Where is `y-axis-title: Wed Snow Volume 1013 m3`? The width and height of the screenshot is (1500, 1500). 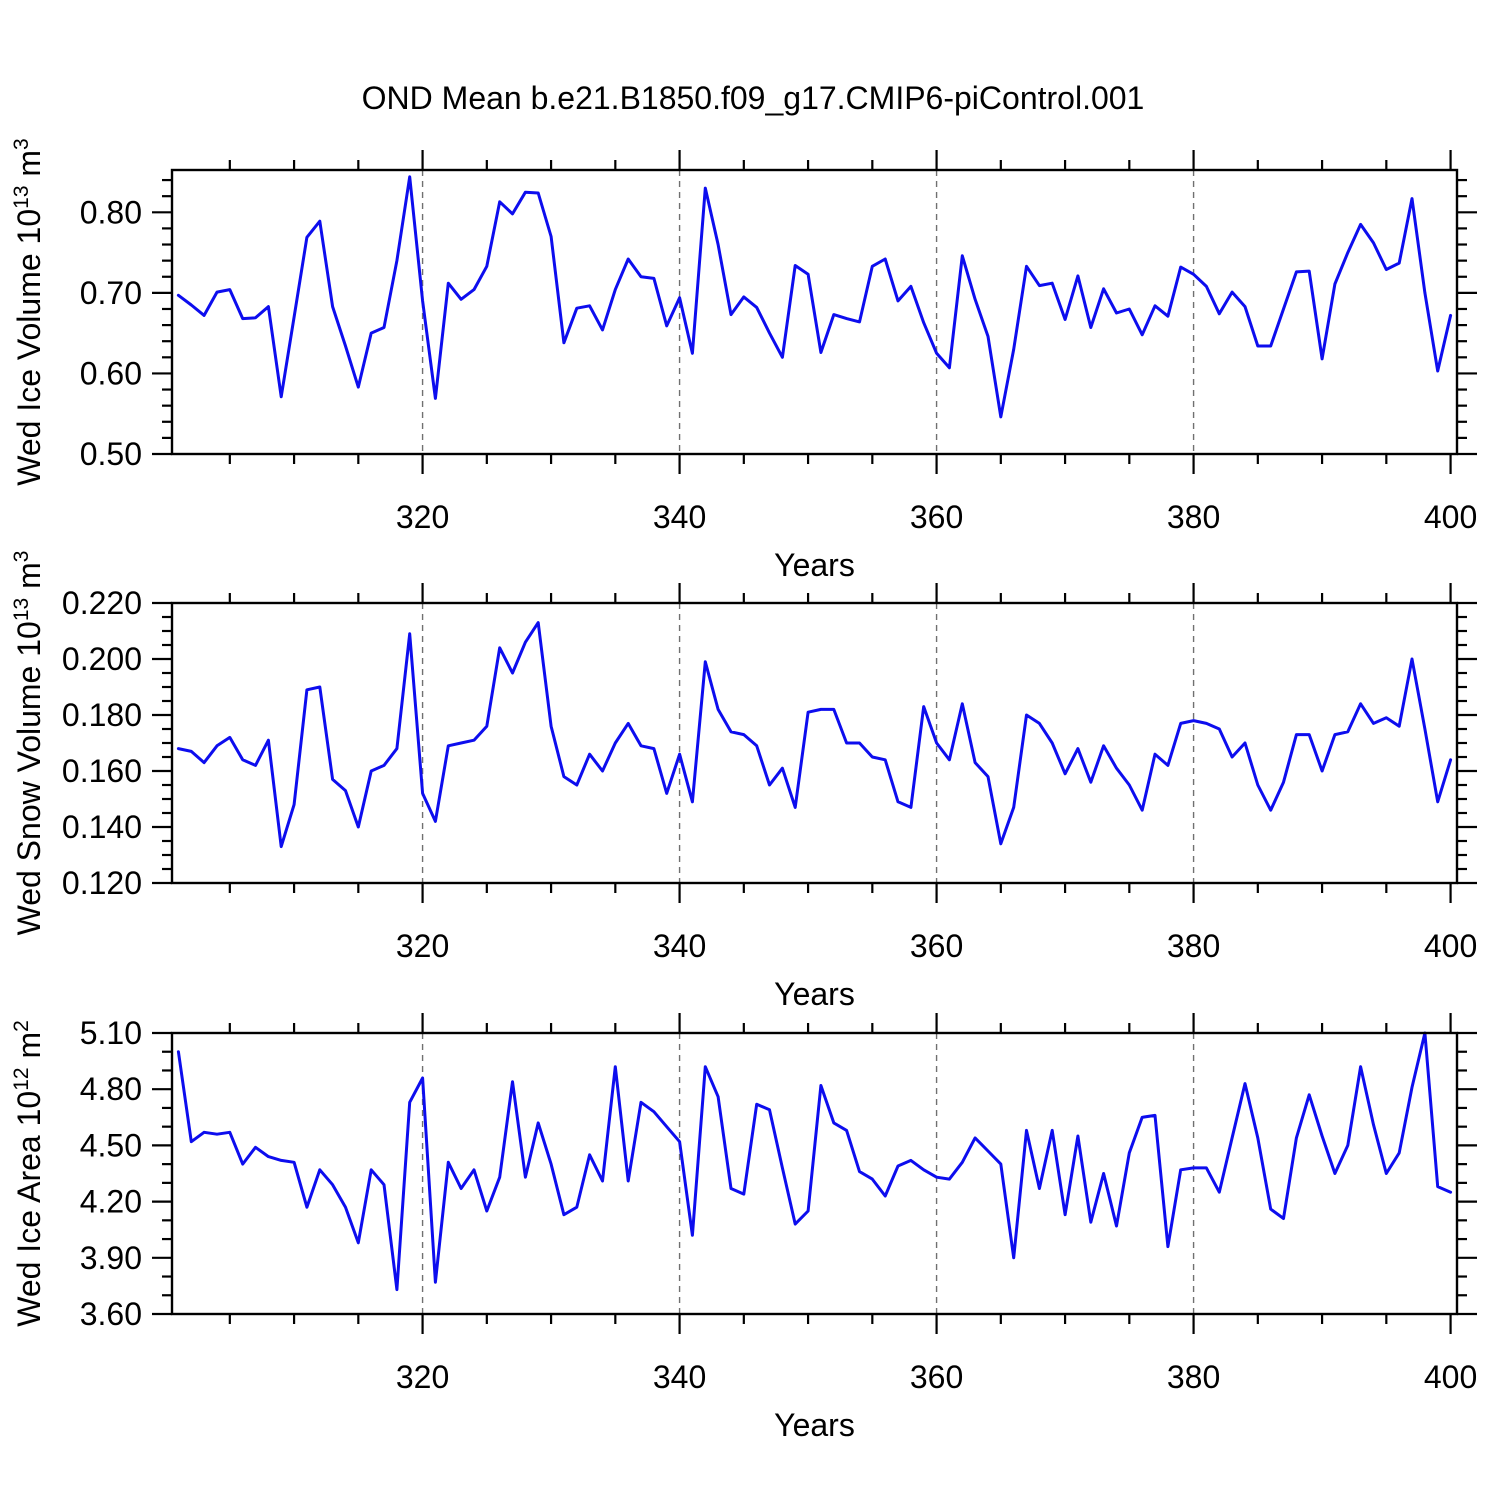 y-axis-title: Wed Snow Volume 1013 m3 is located at coordinates (28, 743).